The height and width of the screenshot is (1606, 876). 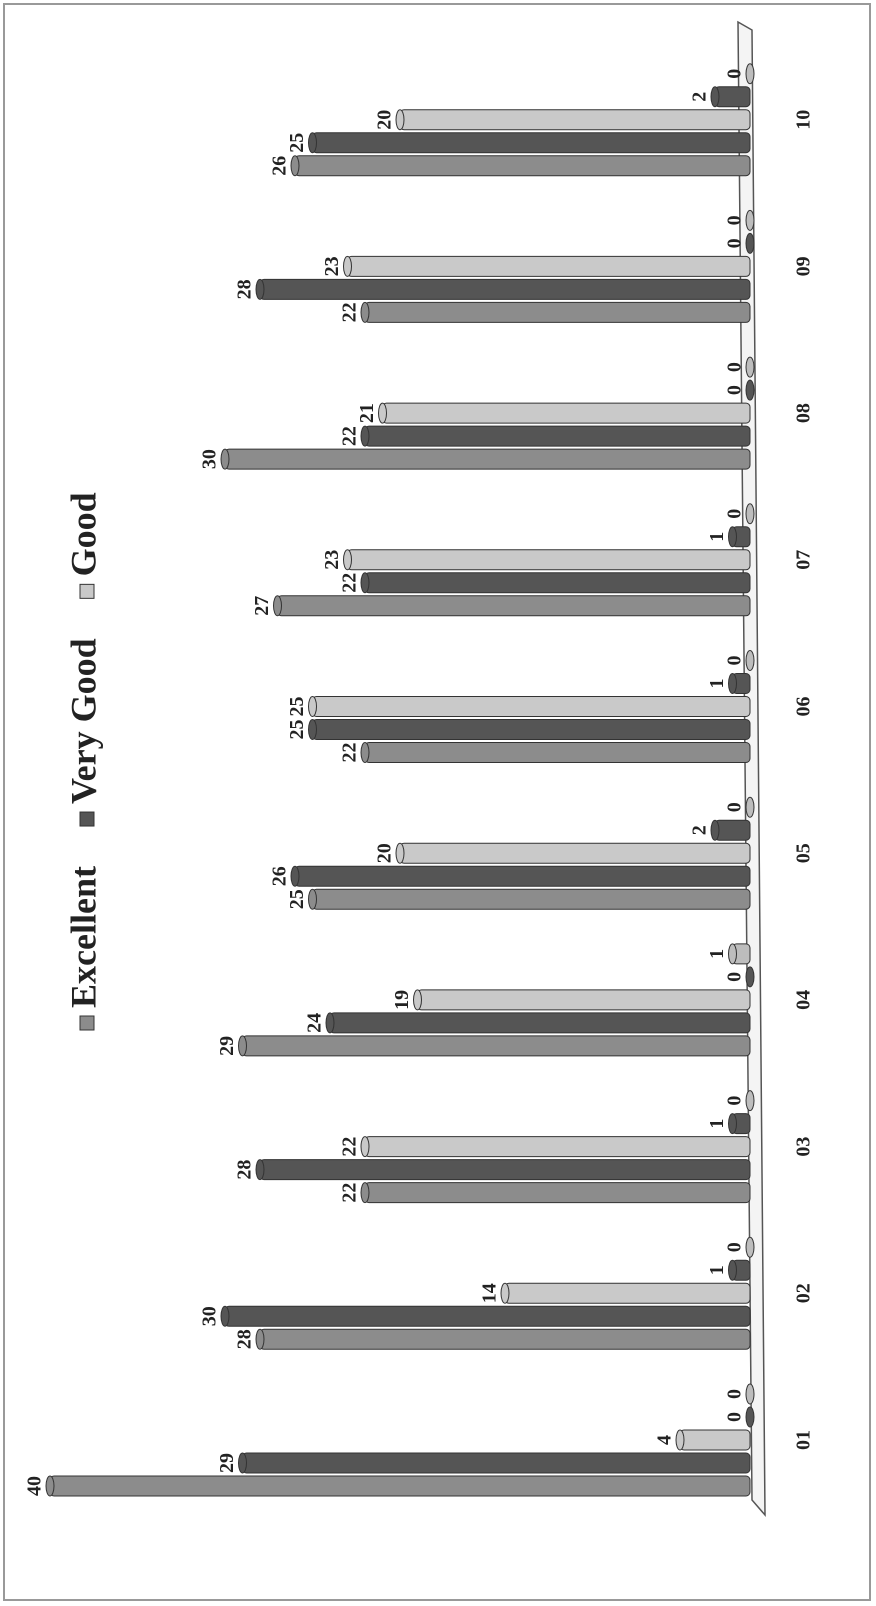 I want to click on x-tick-label: 07, so click(x=804, y=560).